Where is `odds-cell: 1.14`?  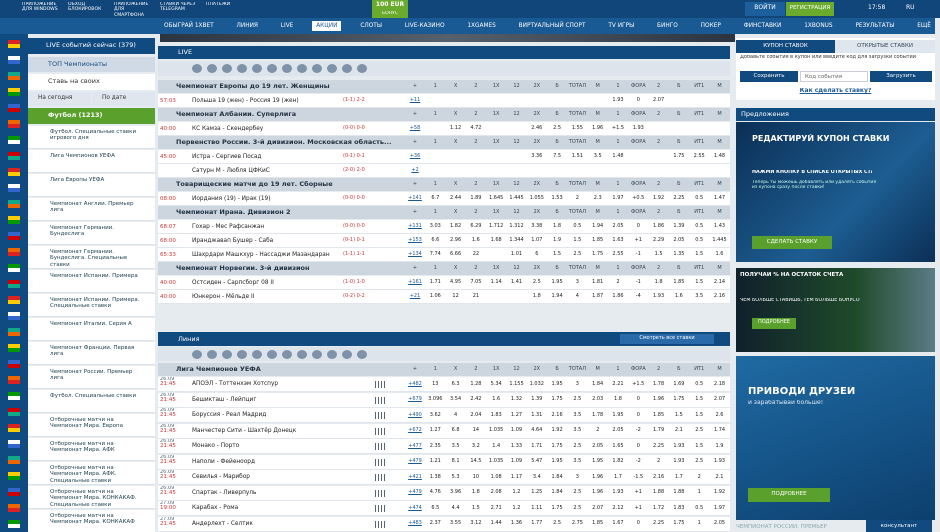 odds-cell: 1.14 is located at coordinates (496, 282).